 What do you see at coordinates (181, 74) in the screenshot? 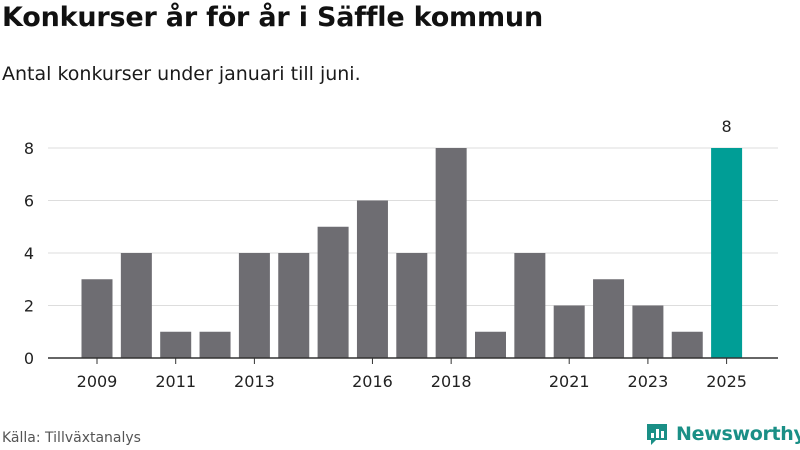
I see `chart-subtitle: Antal konkurser under januari till juni.` at bounding box center [181, 74].